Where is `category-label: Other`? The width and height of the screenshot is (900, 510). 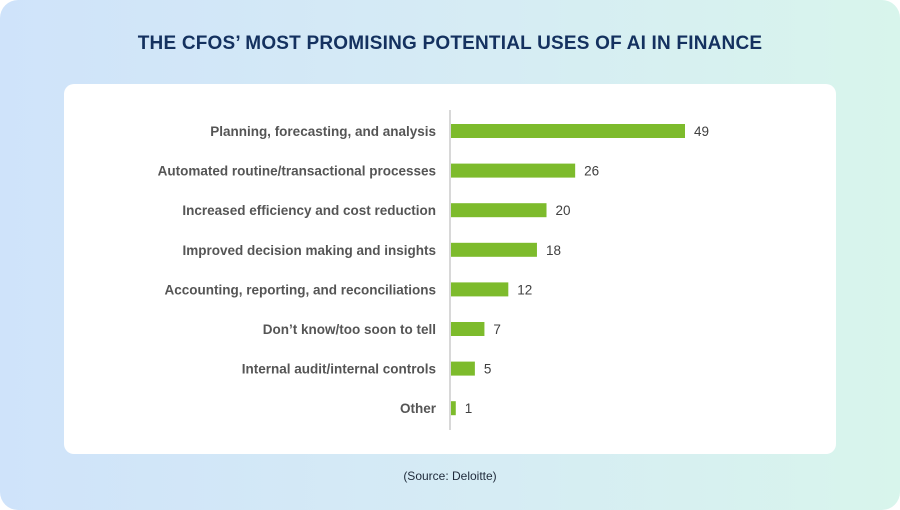 category-label: Other is located at coordinates (418, 408).